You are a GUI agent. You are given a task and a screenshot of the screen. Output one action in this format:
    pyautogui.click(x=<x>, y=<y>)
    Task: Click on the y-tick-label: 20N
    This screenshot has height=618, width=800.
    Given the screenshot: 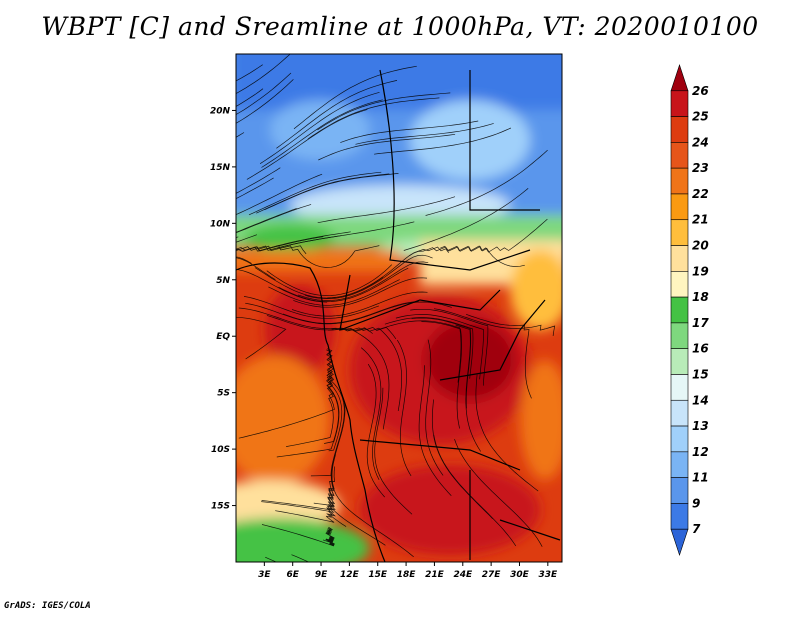 What is the action you would take?
    pyautogui.click(x=220, y=111)
    